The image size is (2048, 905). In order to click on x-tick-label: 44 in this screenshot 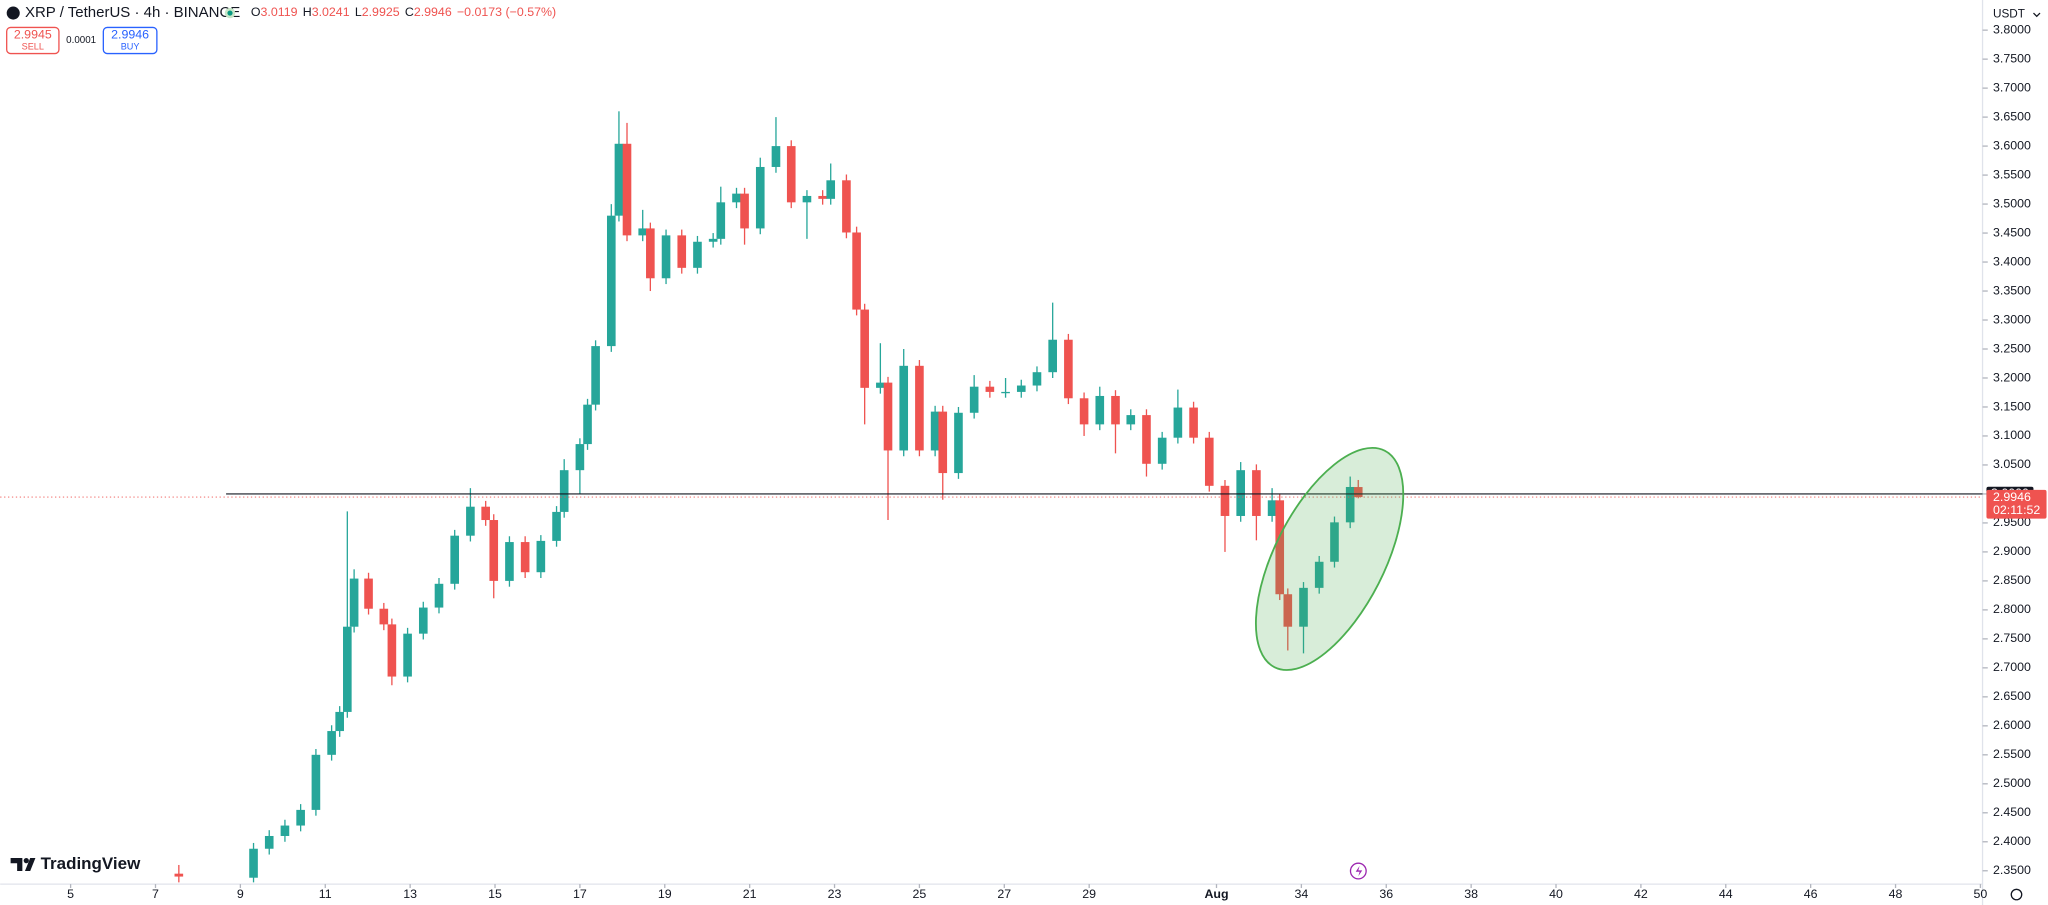, I will do `click(1726, 894)`.